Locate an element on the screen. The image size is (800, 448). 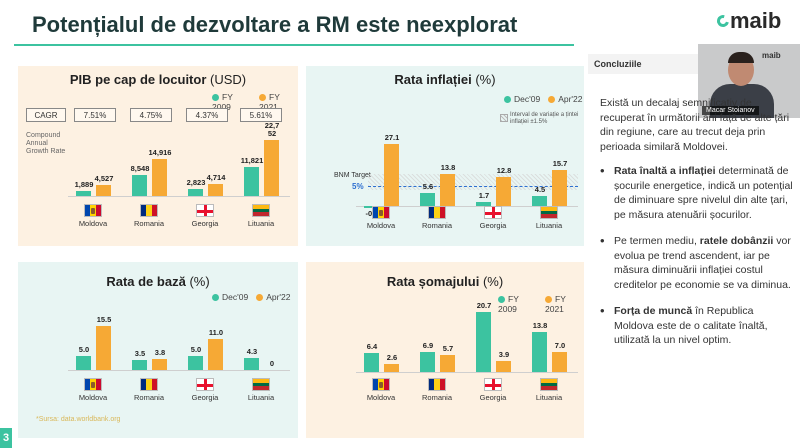
left-accent-bar is located at coordinates (5, 224).